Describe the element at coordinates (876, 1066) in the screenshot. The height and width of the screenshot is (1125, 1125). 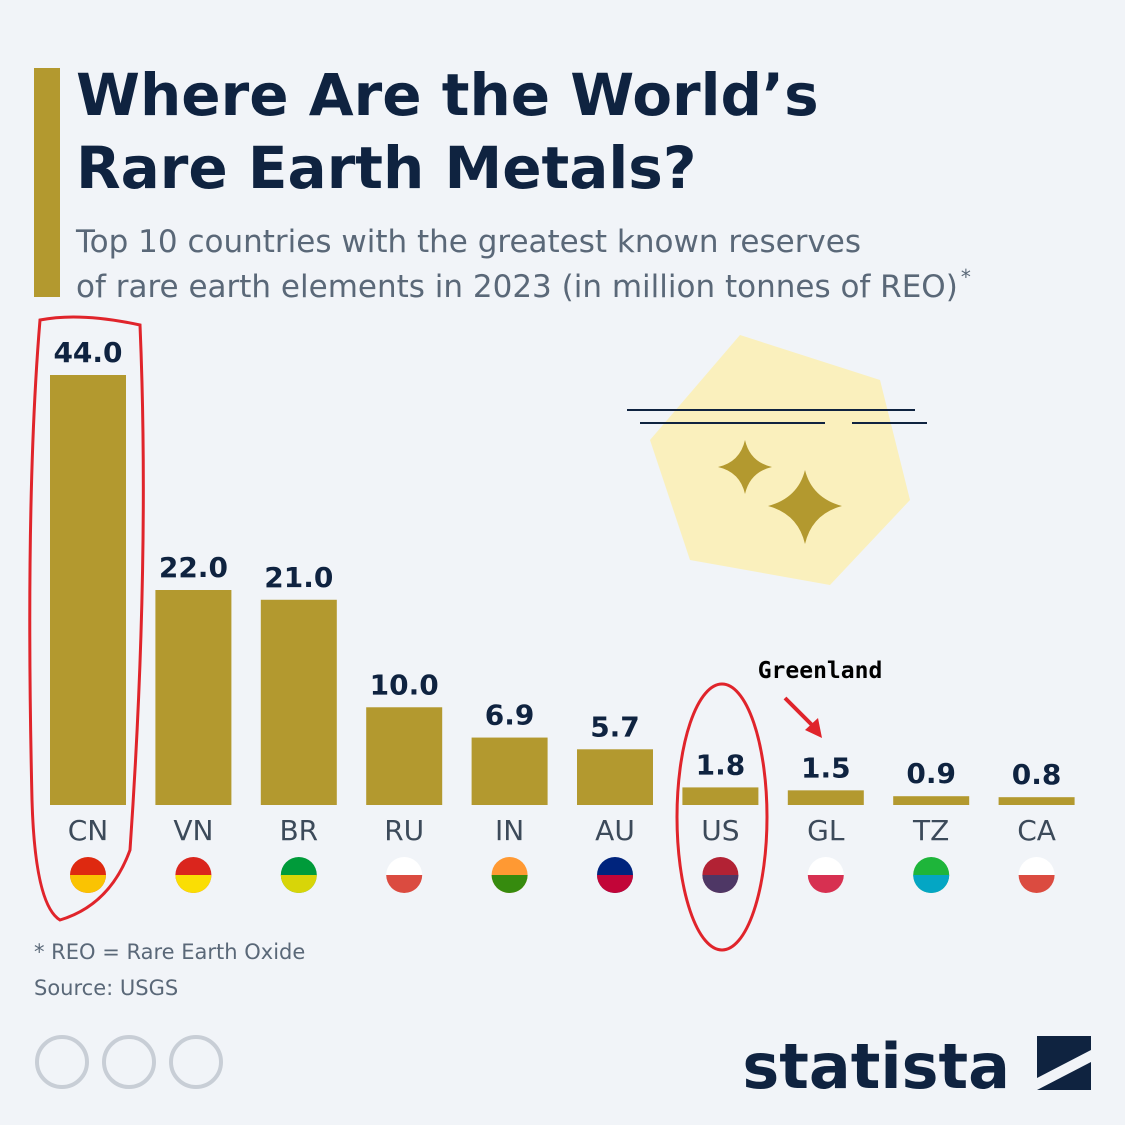
I see `brand: statista` at that location.